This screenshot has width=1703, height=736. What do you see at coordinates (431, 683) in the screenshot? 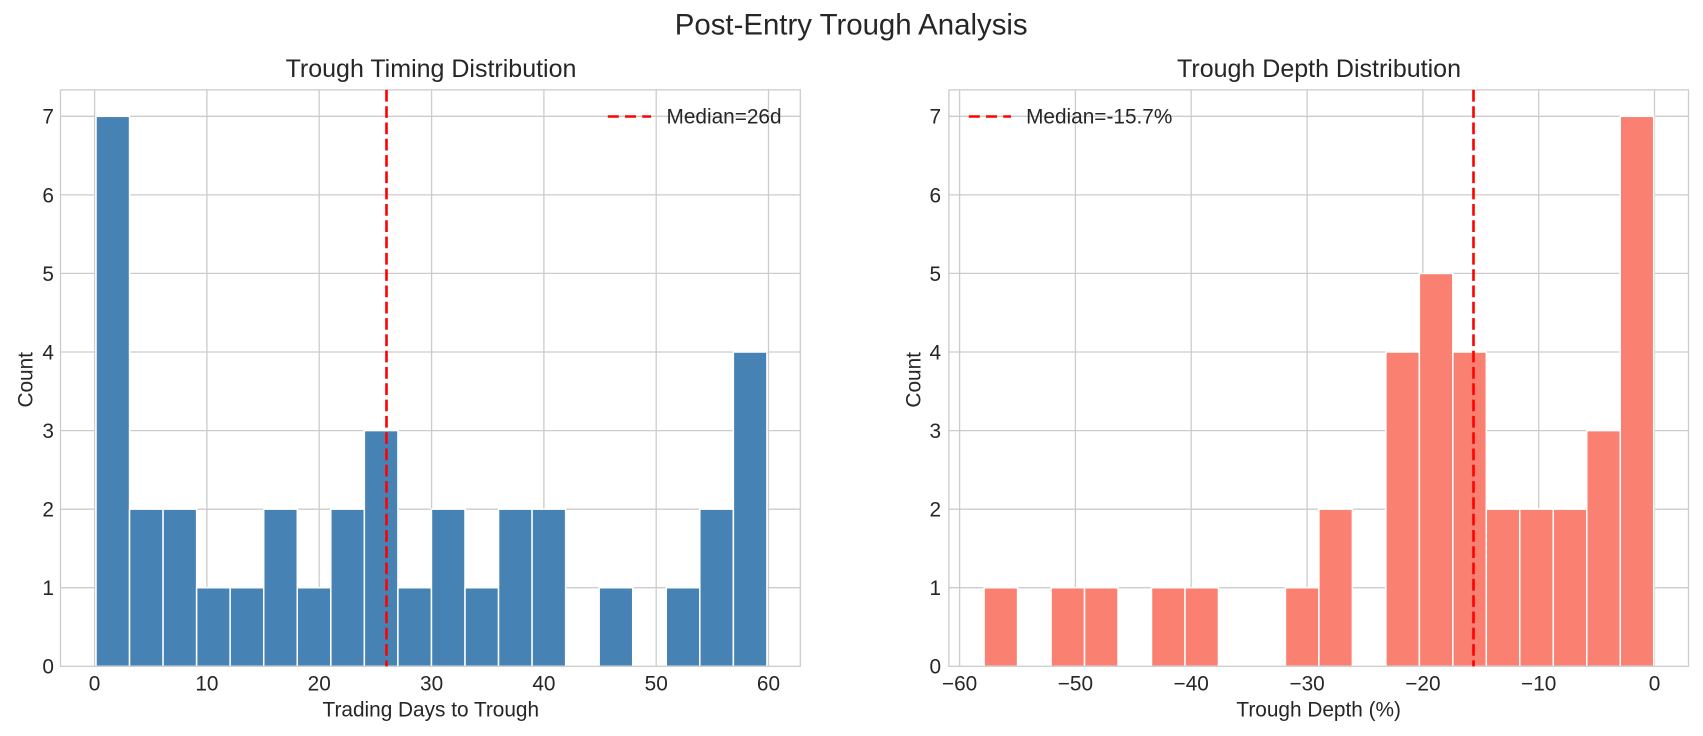
I see `svg-text: 30` at bounding box center [431, 683].